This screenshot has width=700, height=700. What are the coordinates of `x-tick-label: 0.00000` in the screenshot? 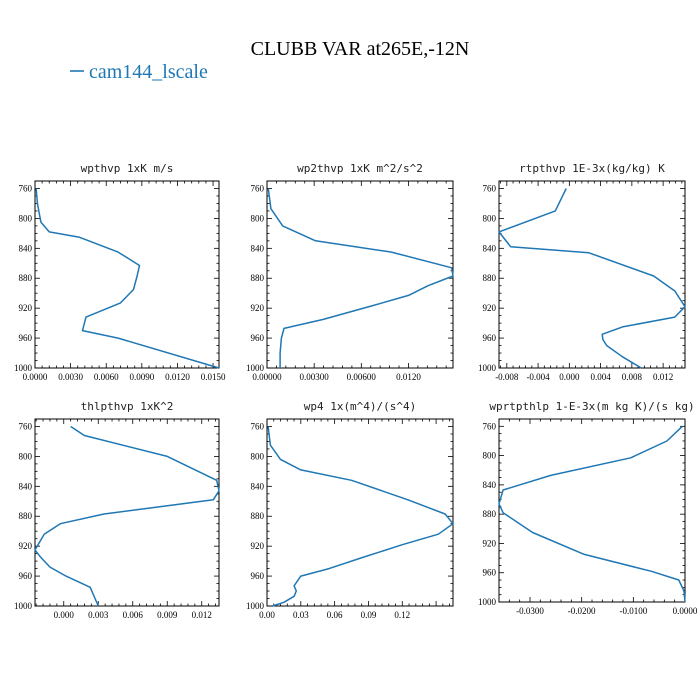 It's located at (267, 377).